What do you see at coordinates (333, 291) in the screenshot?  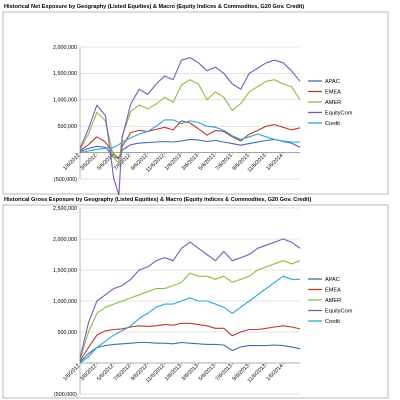 I see `chart1-legend-label-emea: EMEA` at bounding box center [333, 291].